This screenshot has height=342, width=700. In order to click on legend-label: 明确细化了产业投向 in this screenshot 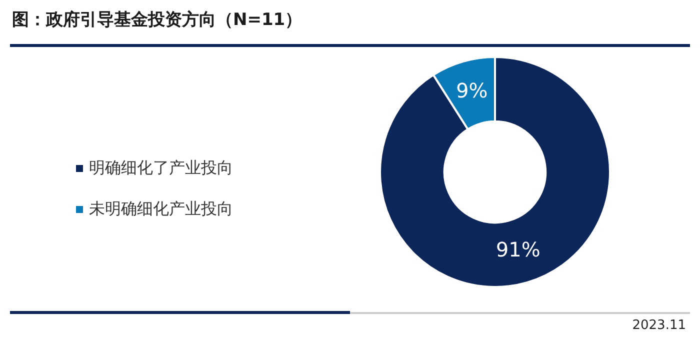, I will do `click(161, 168)`.